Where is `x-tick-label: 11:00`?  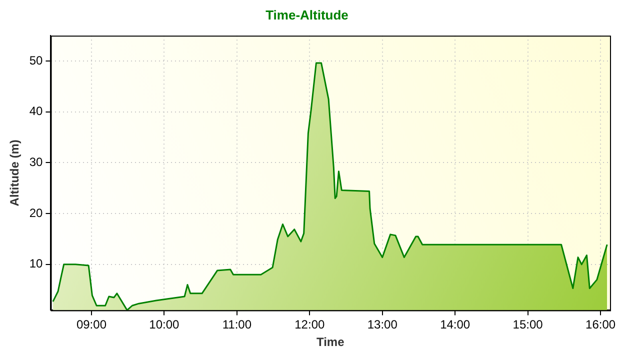
x-tick-label: 11:00 is located at coordinates (237, 325).